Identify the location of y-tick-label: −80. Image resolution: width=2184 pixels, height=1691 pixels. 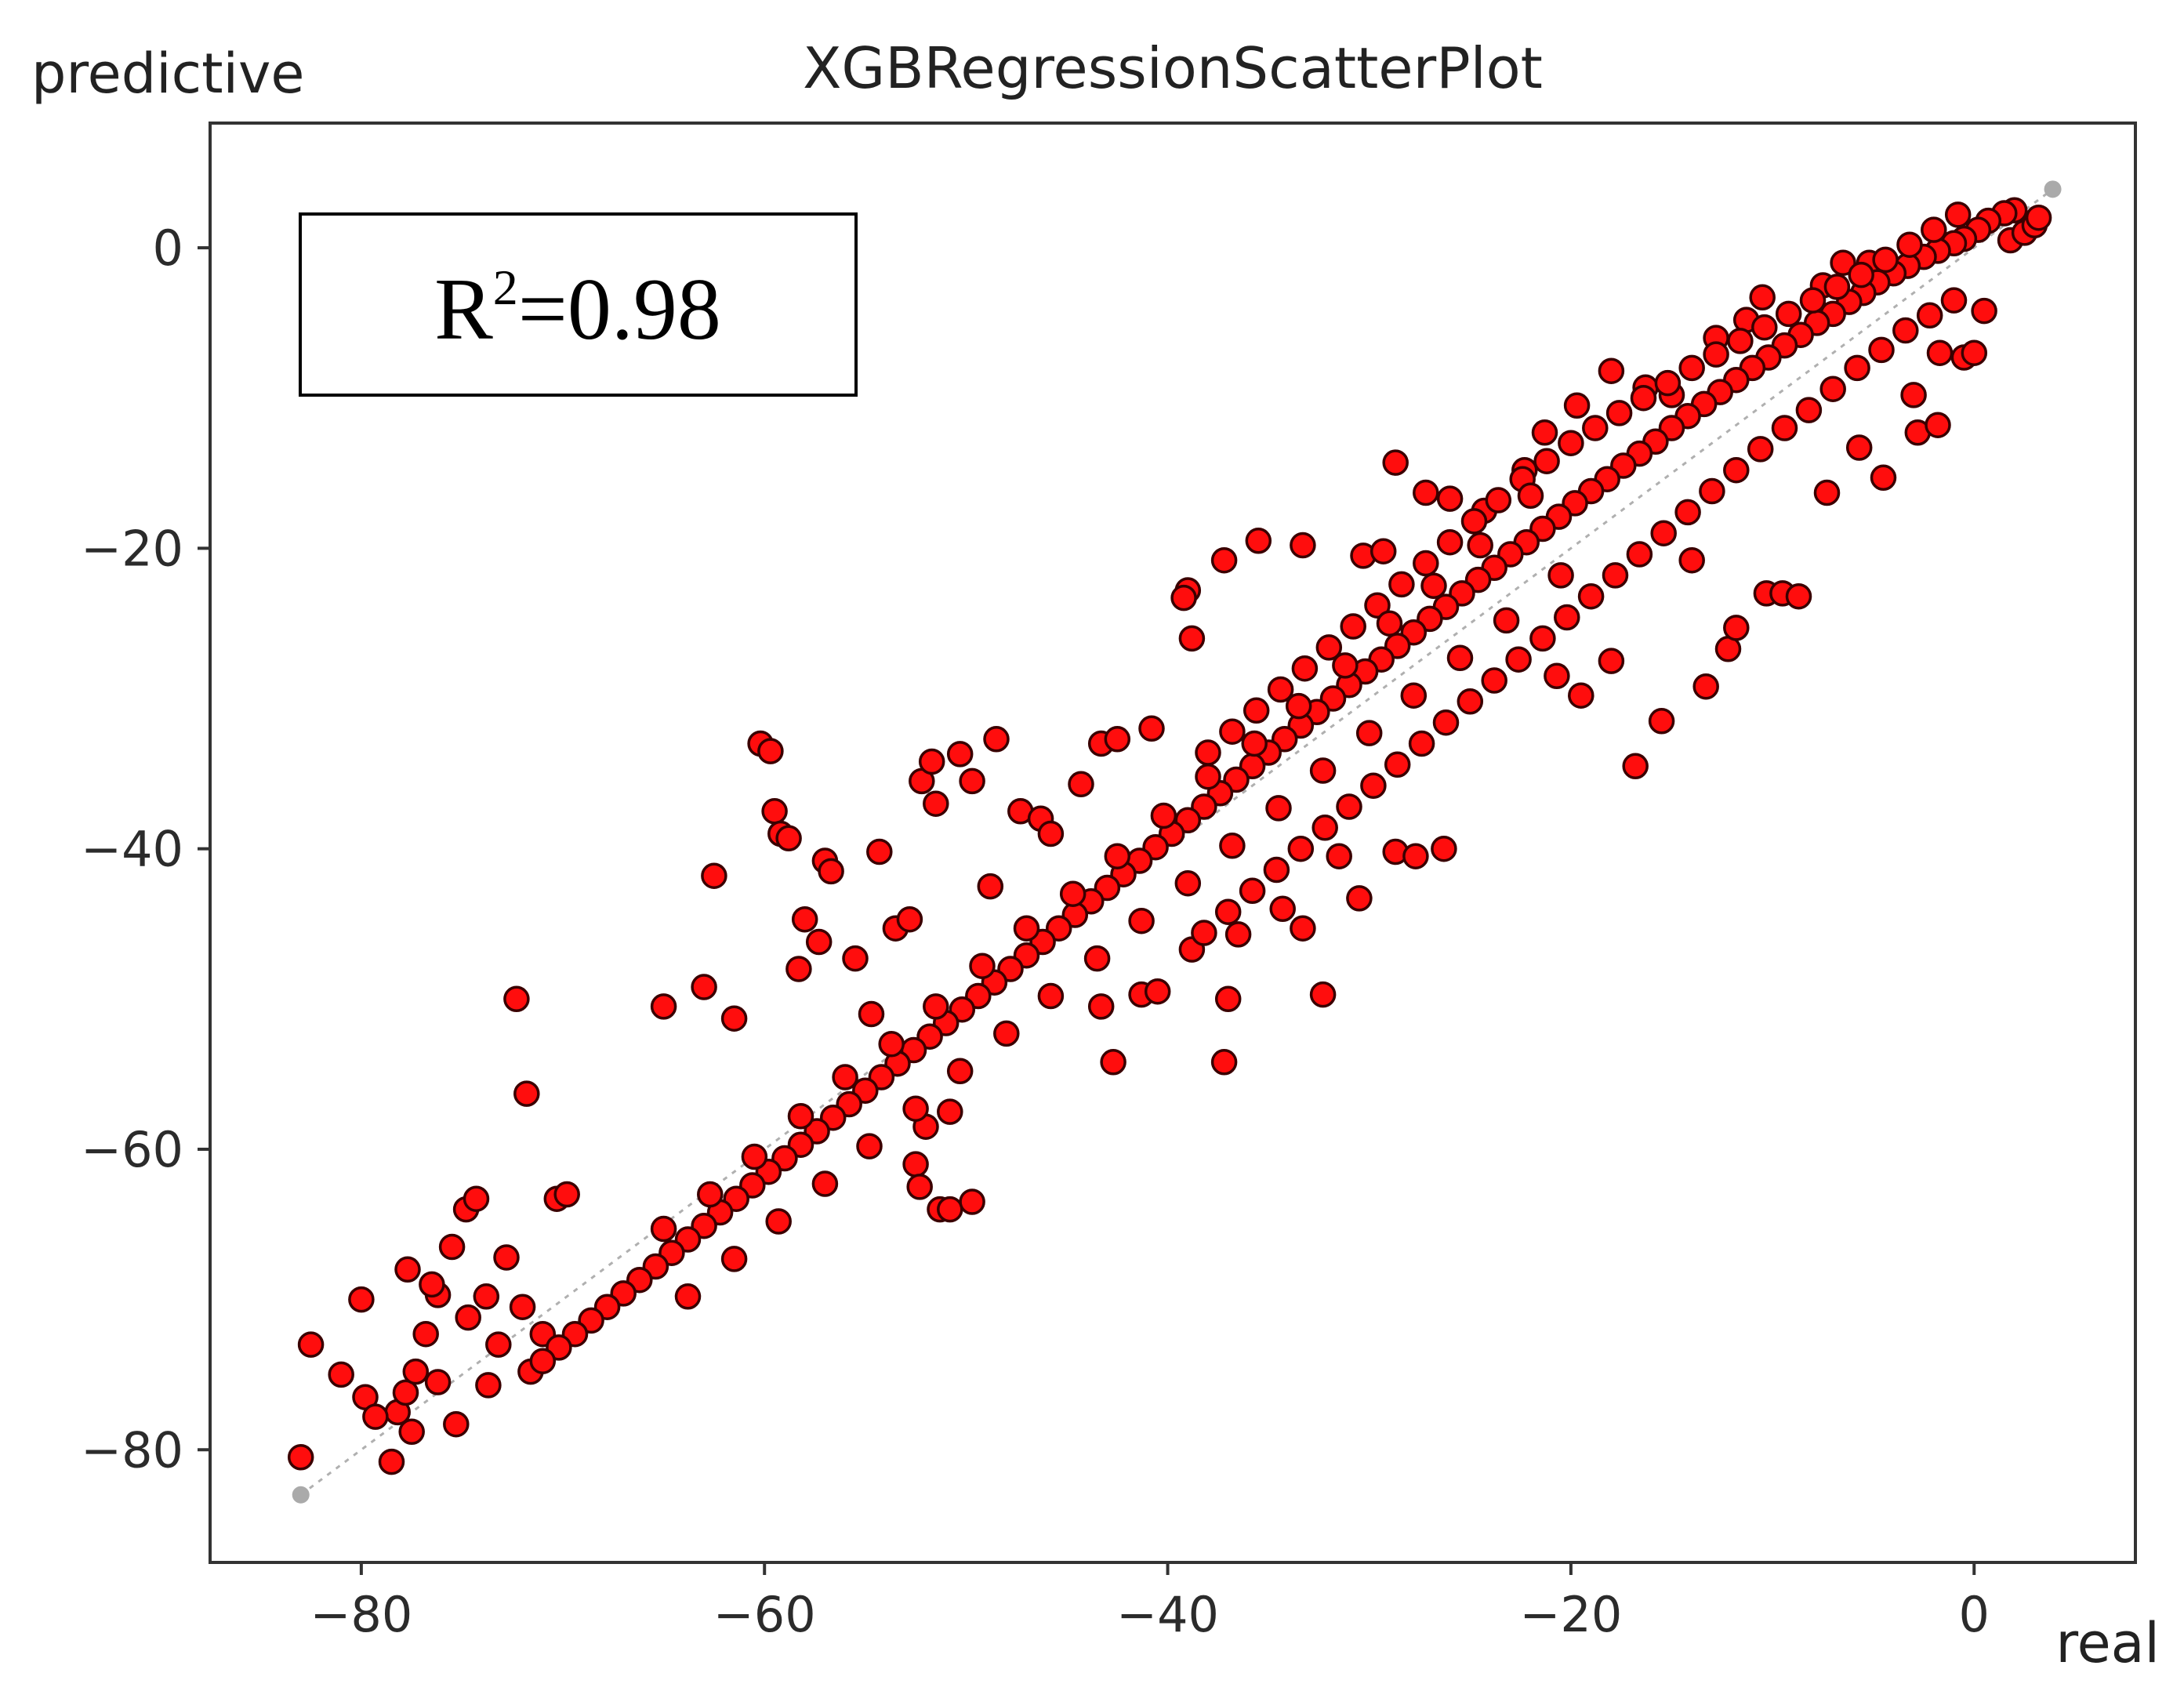
(132, 1450).